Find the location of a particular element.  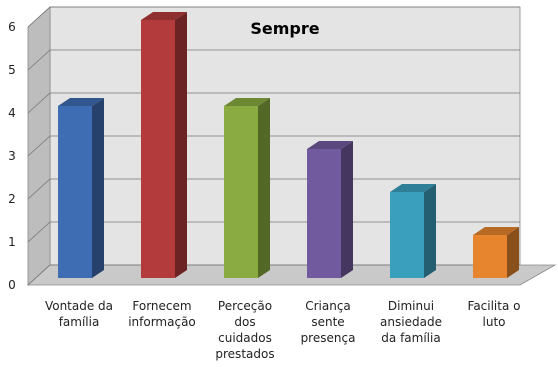

x-tick-label: Criança sente presença is located at coordinates (328, 322).